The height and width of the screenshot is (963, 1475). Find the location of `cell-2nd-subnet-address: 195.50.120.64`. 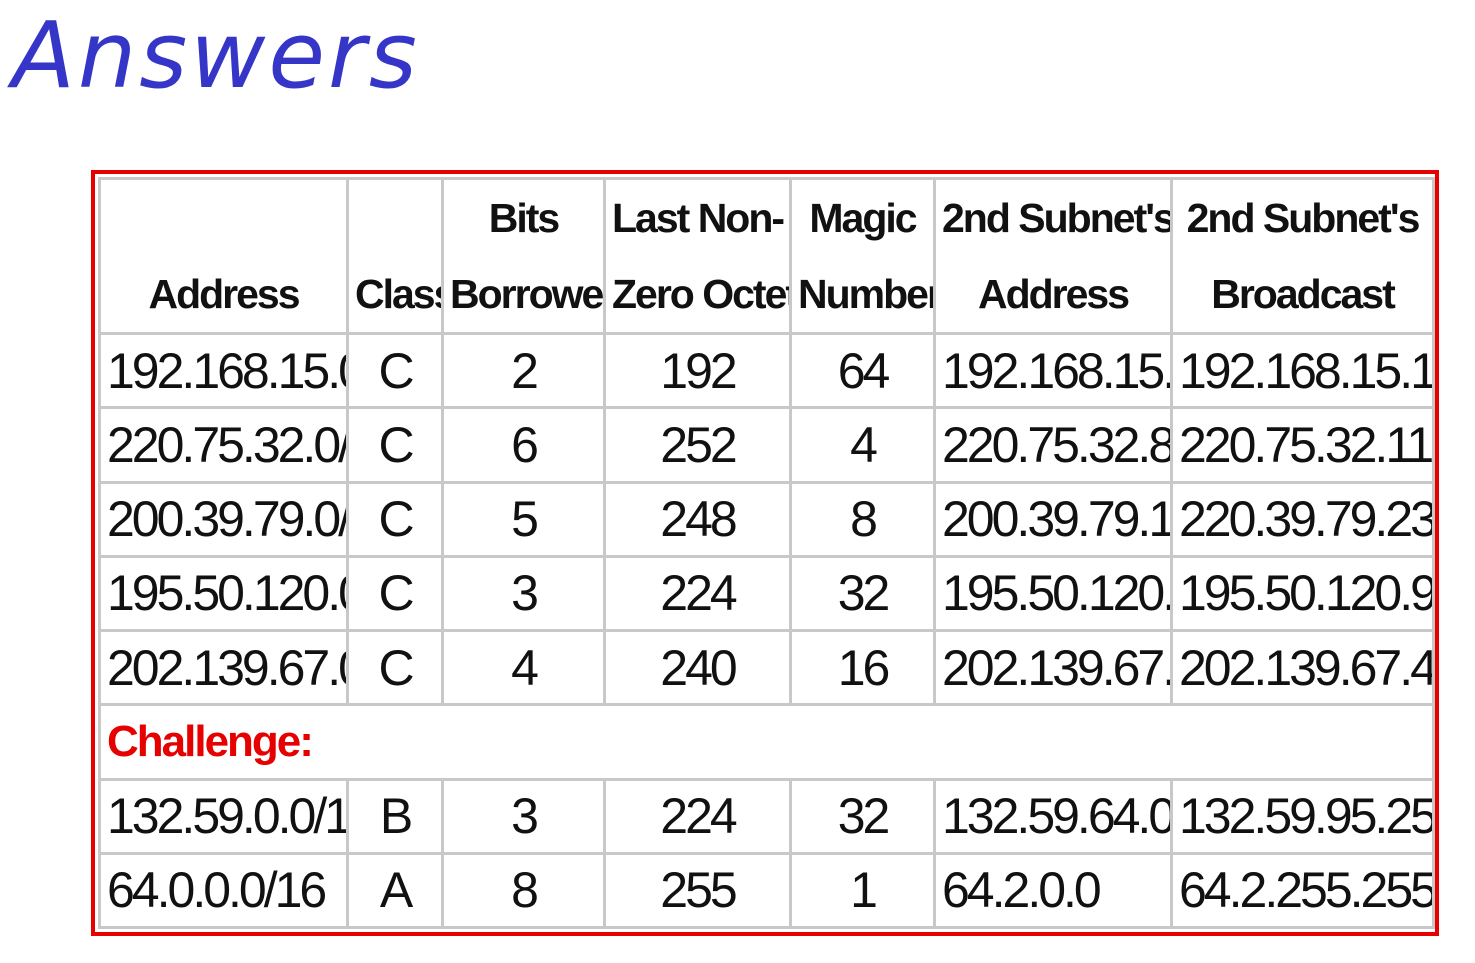

cell-2nd-subnet-address: 195.50.120.64 is located at coordinates (1053, 593).